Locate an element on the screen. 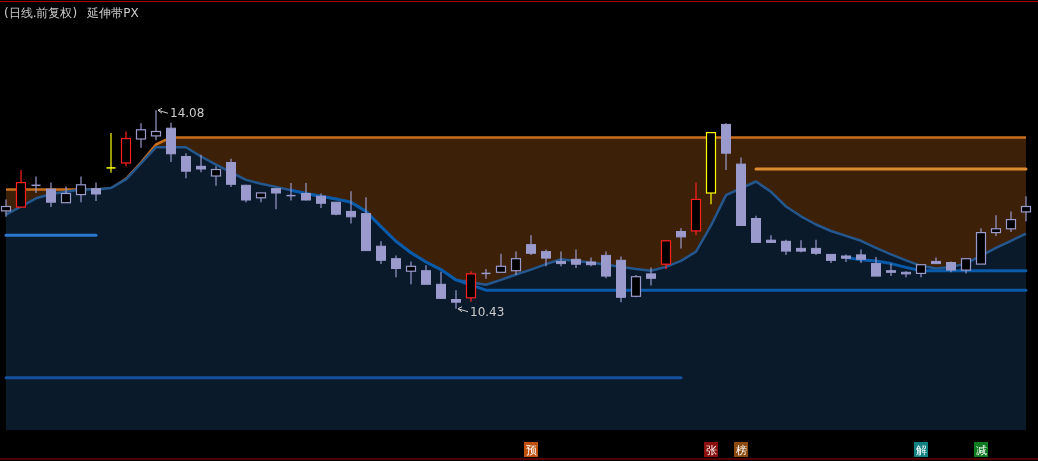 This screenshot has width=1038, height=461. chart-subtitle: 延伸带PX is located at coordinates (112, 13).